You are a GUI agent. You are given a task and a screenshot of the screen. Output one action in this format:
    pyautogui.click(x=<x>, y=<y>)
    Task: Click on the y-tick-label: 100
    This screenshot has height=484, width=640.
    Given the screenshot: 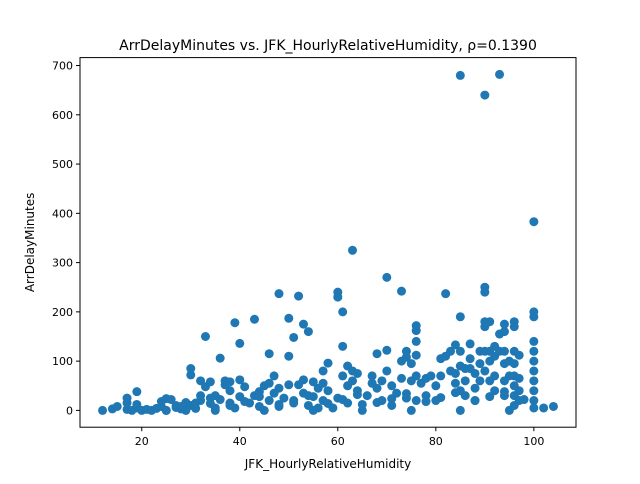 What is the action you would take?
    pyautogui.click(x=62, y=361)
    